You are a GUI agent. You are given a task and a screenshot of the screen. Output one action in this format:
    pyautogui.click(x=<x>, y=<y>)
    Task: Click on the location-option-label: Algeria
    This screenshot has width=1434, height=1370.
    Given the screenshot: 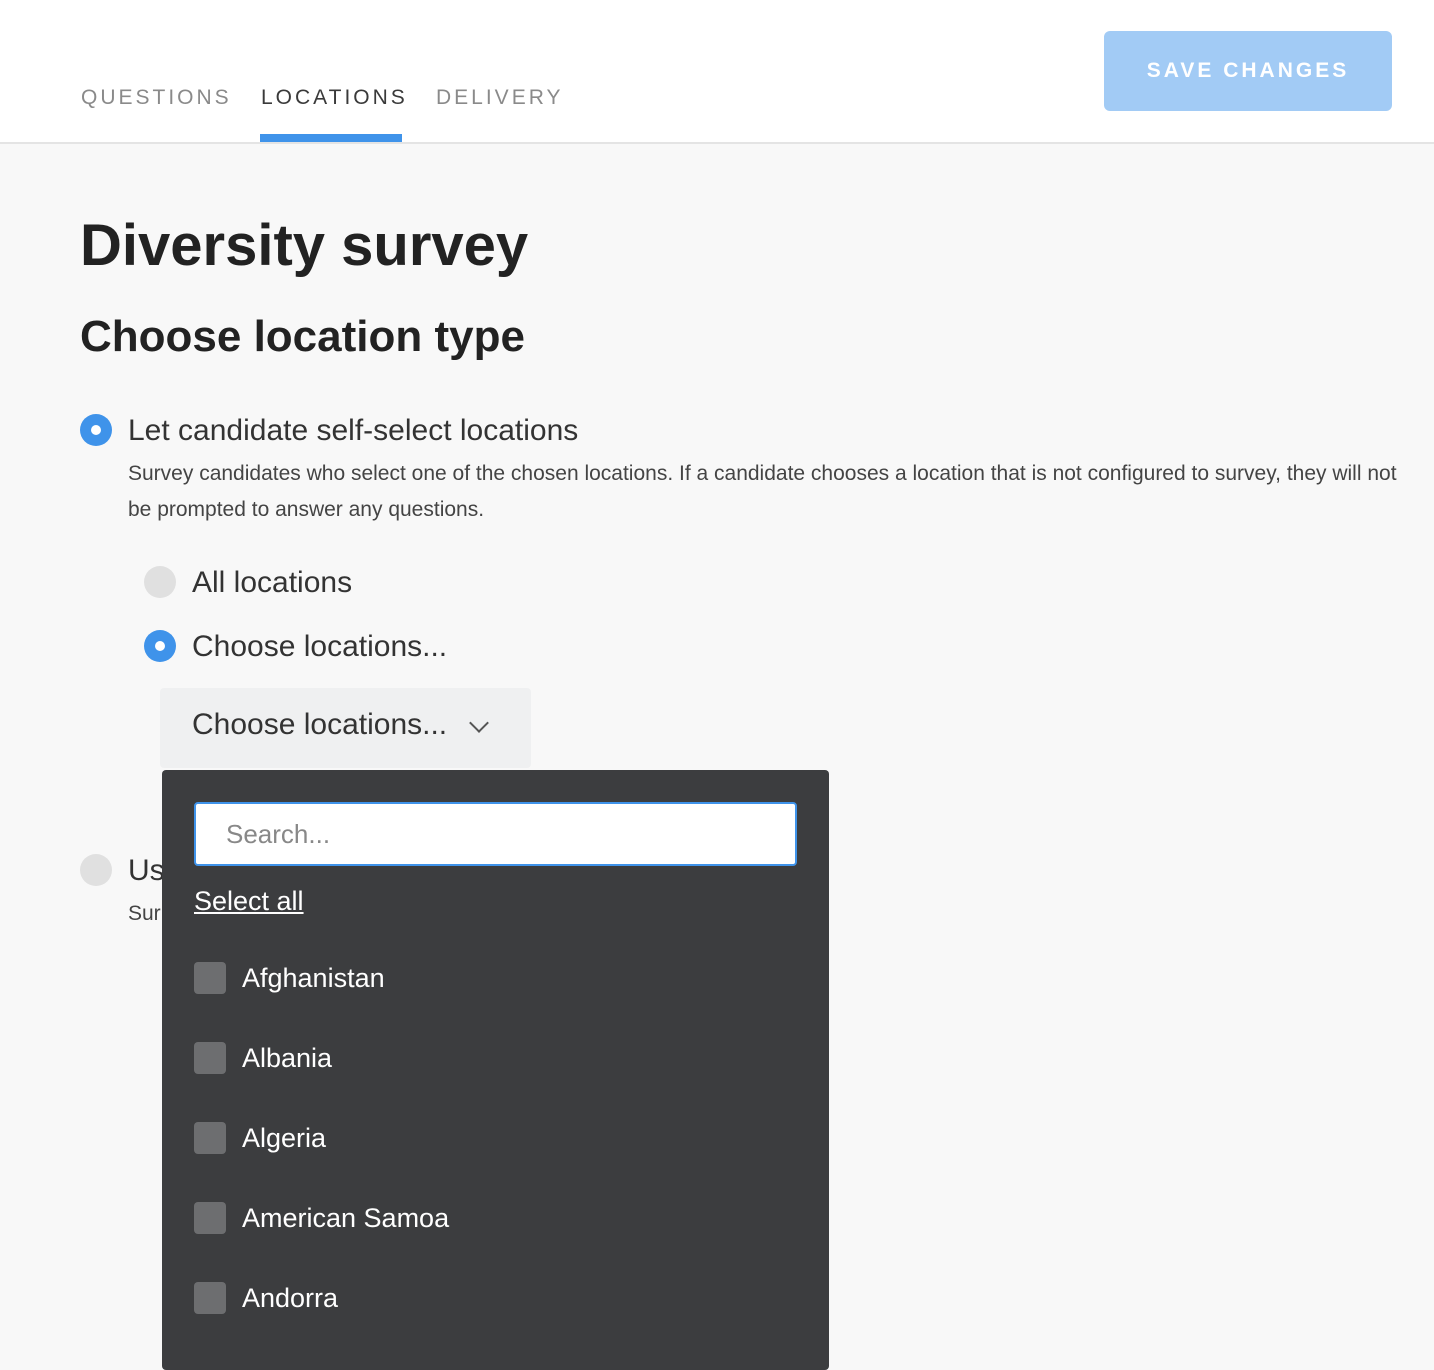 What is the action you would take?
    pyautogui.click(x=284, y=1137)
    